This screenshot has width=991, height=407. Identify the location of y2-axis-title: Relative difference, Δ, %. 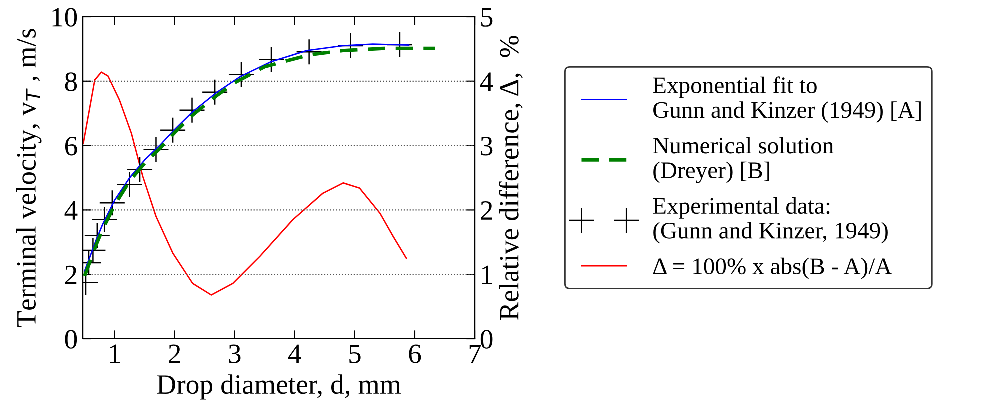
(511, 178).